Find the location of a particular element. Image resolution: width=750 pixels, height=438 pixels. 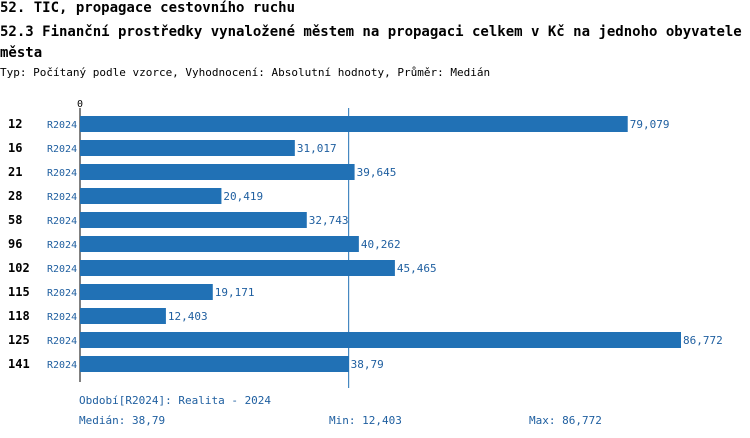

data-label: 31,017 is located at coordinates (317, 148).